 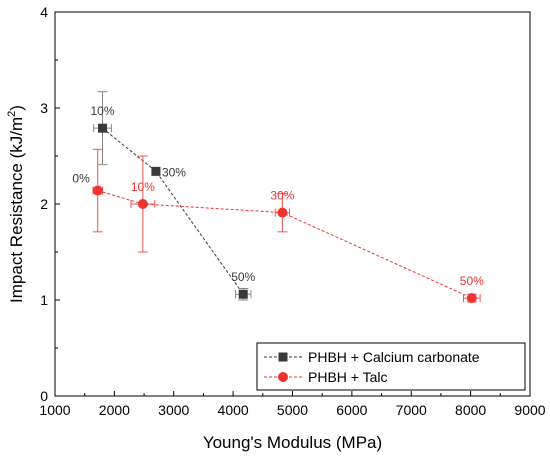 I want to click on x-tick-label: 1000, so click(x=54, y=410).